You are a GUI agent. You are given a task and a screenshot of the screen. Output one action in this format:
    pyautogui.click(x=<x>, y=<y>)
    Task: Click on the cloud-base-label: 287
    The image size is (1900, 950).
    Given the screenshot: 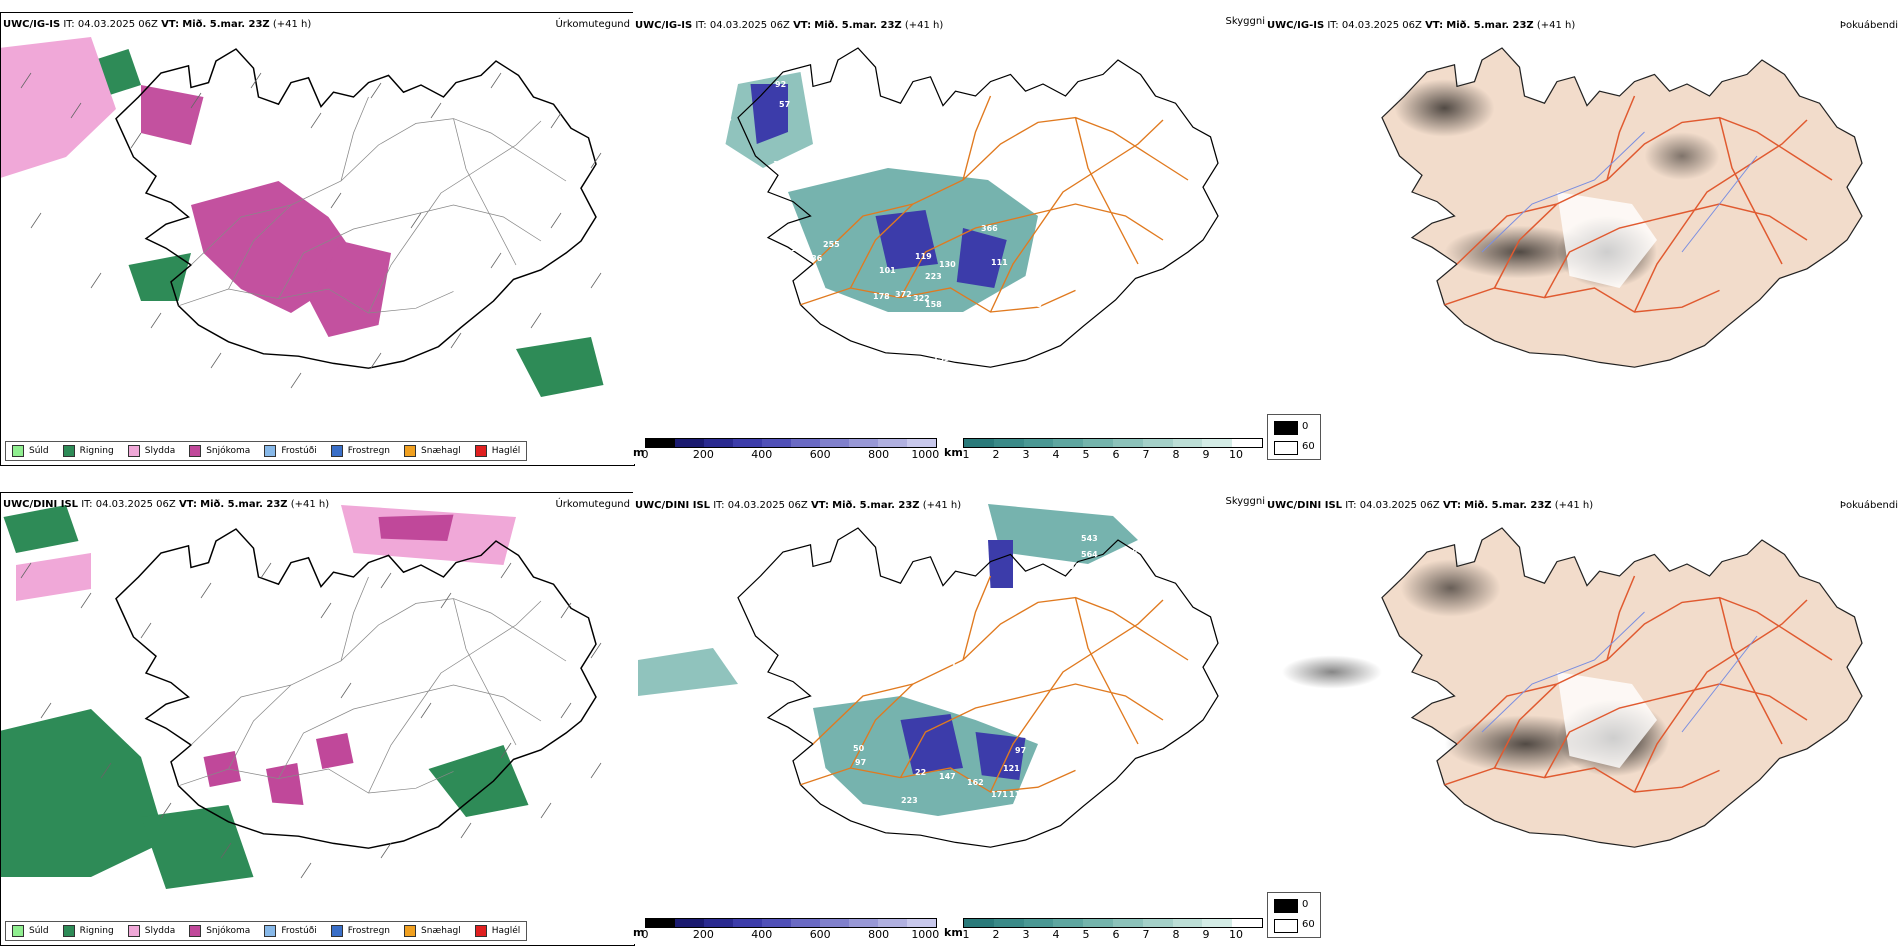 What is the action you would take?
    pyautogui.click(x=769, y=202)
    